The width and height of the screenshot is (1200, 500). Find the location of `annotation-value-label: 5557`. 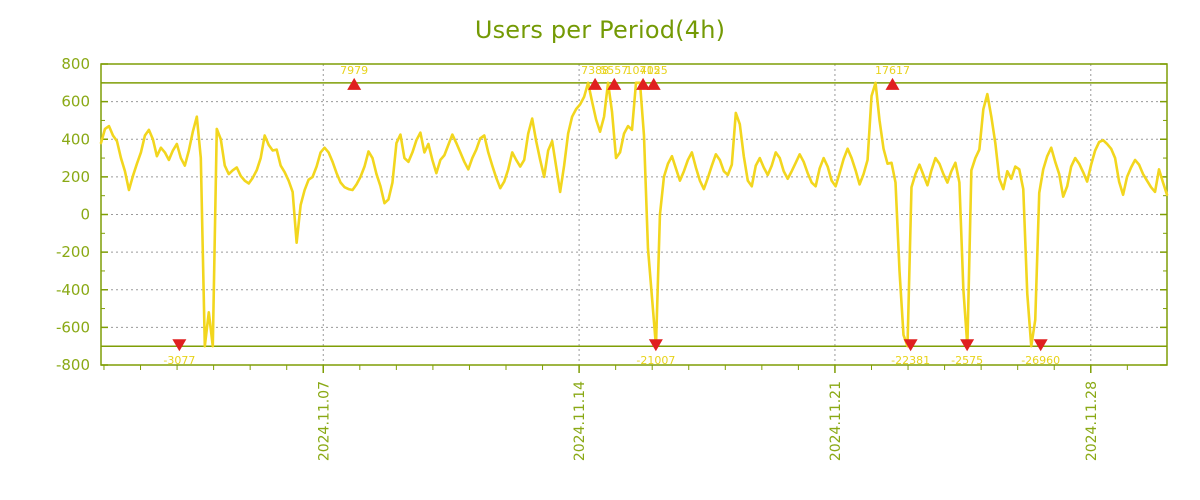

annotation-value-label: 5557 is located at coordinates (614, 70).